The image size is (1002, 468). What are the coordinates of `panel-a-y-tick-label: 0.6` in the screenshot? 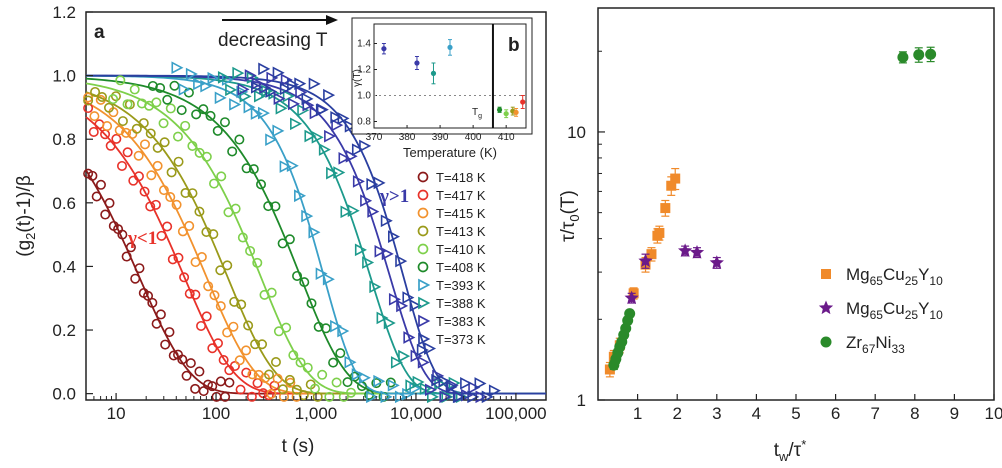 It's located at (64, 203).